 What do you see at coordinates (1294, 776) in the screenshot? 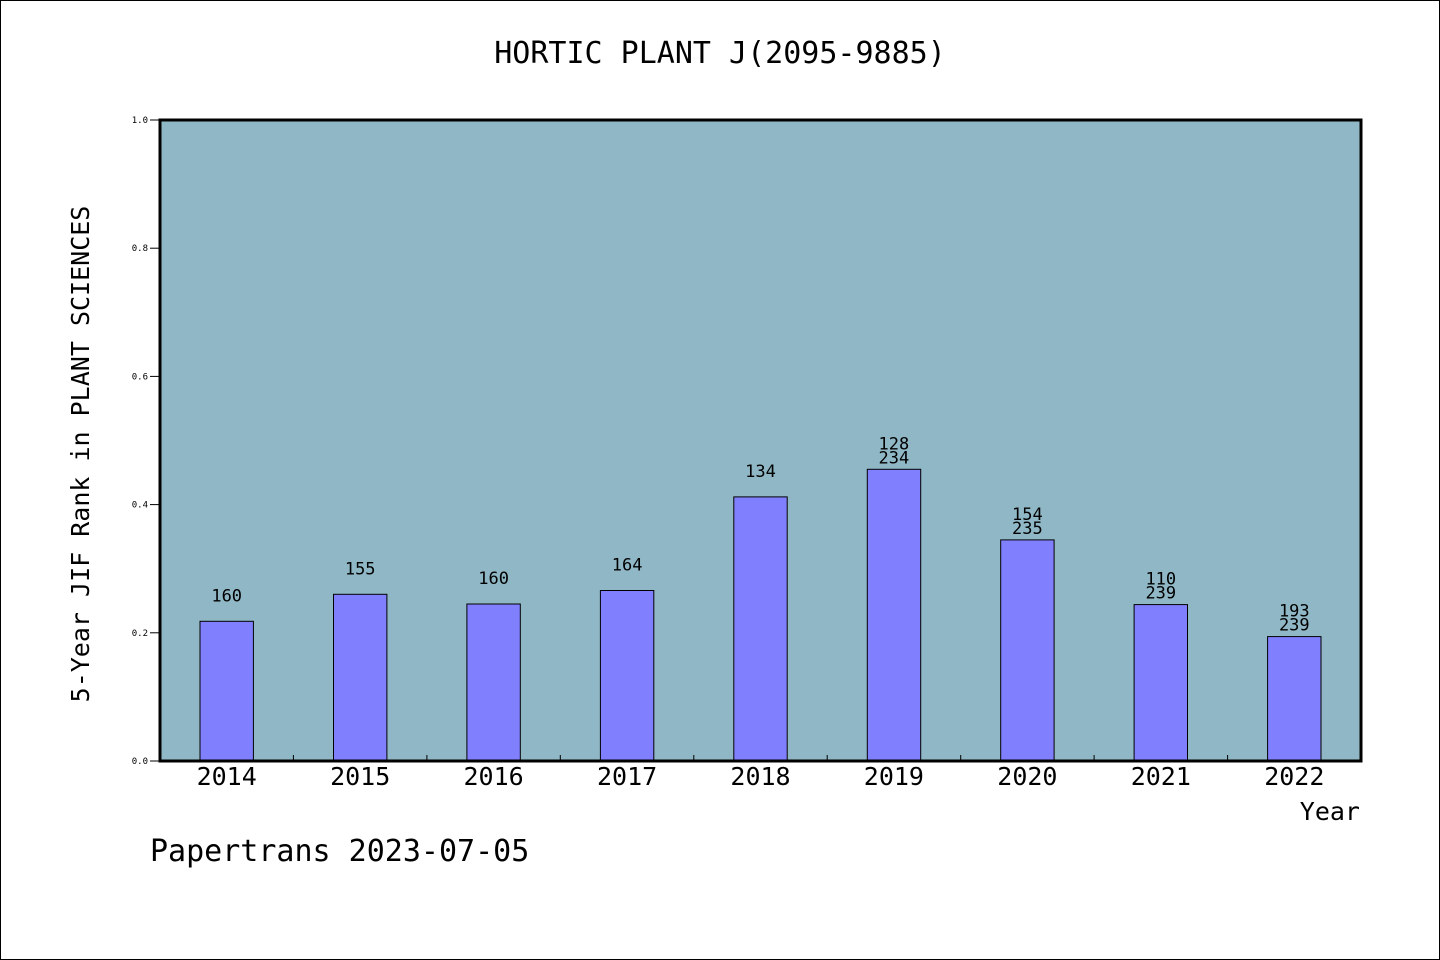
I see `x-tick-label-2022: 2022` at bounding box center [1294, 776].